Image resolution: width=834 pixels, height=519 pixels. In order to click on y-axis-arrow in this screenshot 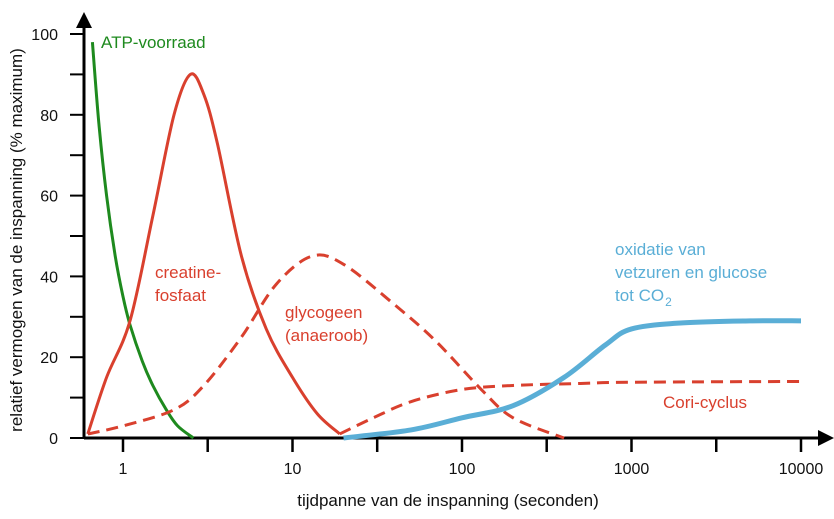, I will do `click(84, 20)`.